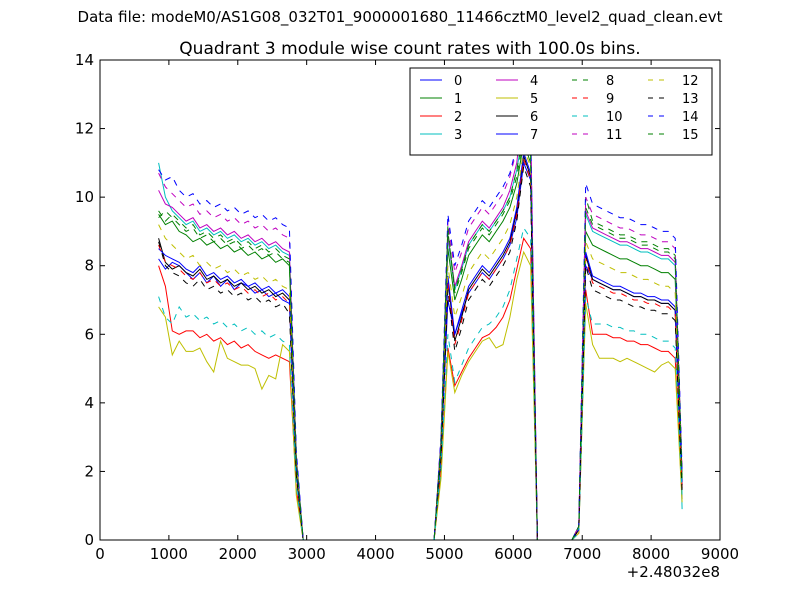  What do you see at coordinates (458, 99) in the screenshot?
I see `legend-label: 1` at bounding box center [458, 99].